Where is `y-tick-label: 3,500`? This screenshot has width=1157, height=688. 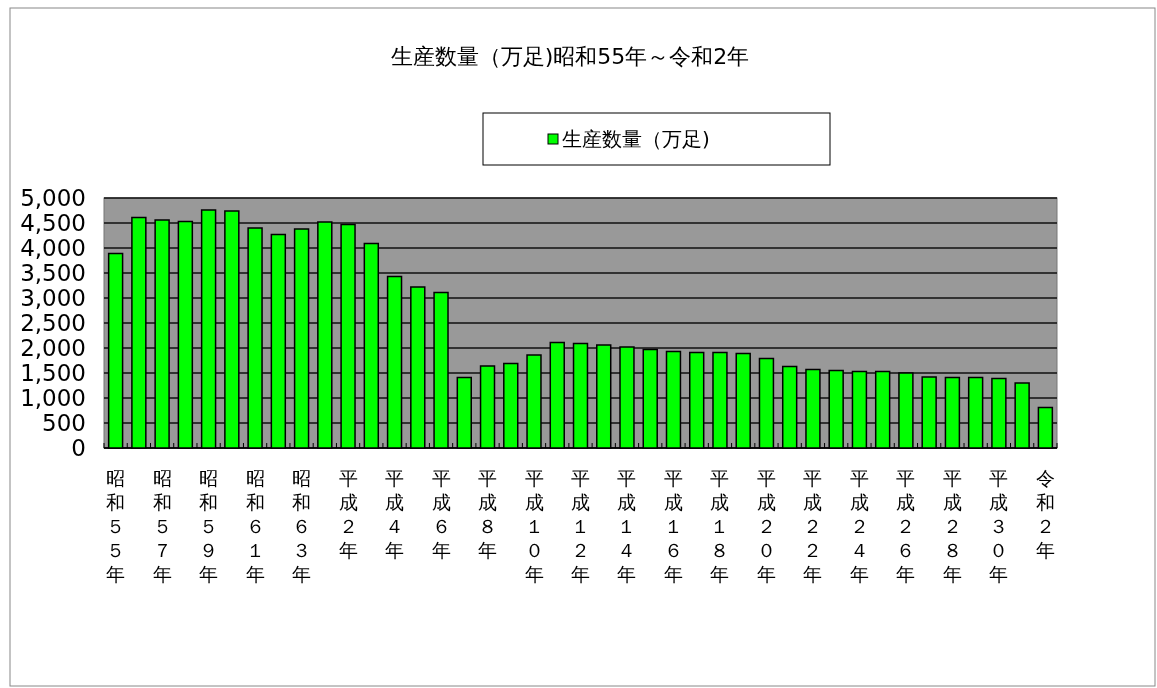
y-tick-label: 3,500 is located at coordinates (53, 273).